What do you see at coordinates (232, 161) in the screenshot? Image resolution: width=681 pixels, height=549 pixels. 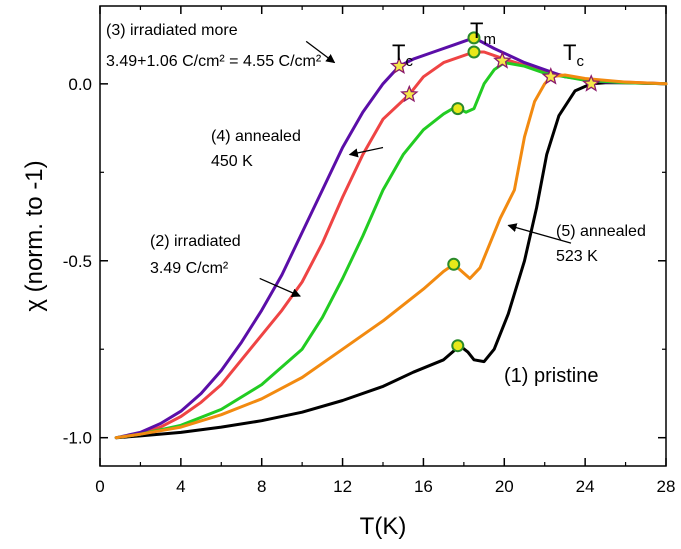 I see `annotation-annealed-450-temp: 450 K` at bounding box center [232, 161].